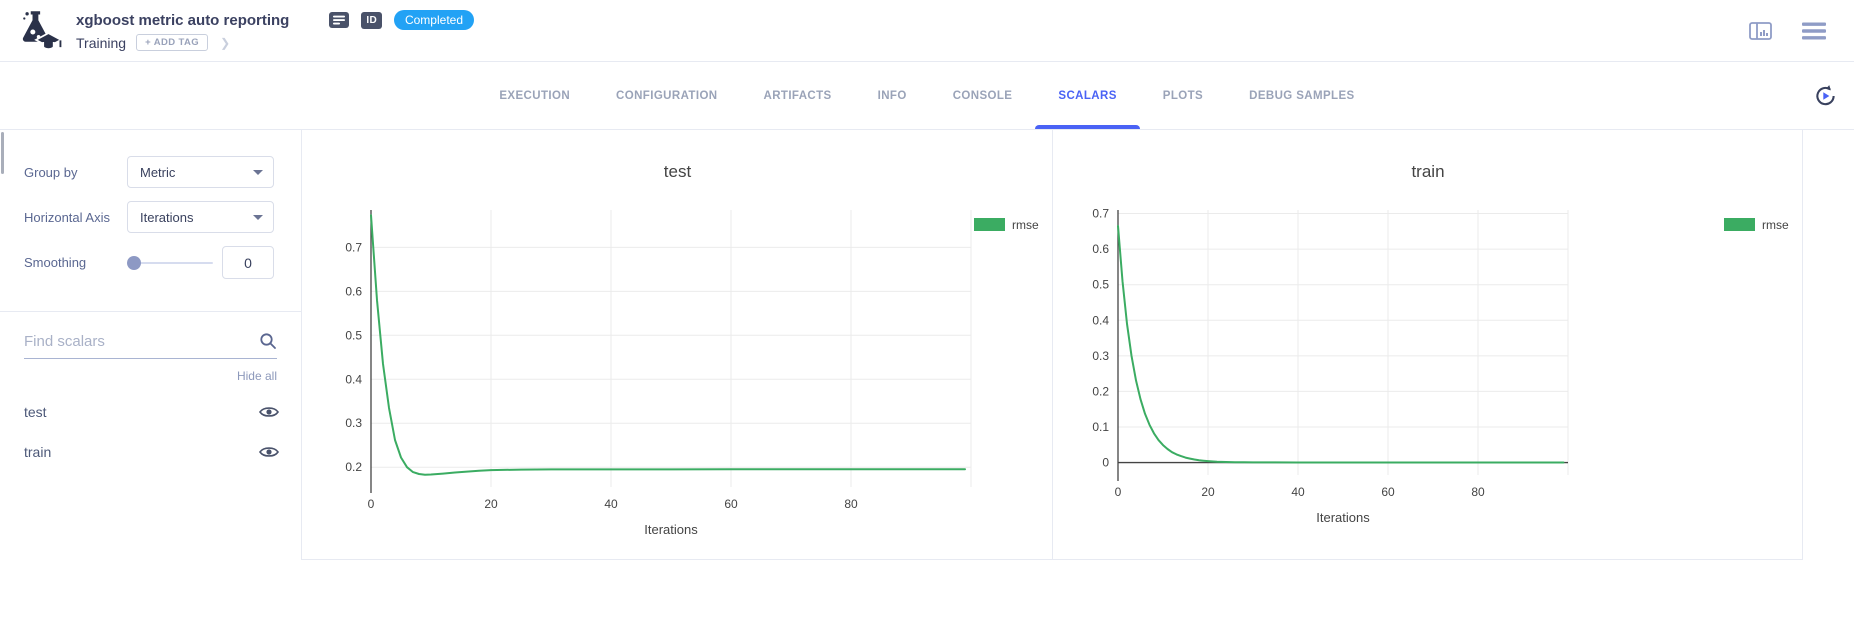 The width and height of the screenshot is (1854, 627). Describe the element at coordinates (151, 451) in the screenshot. I see `metric-row-train: train` at that location.